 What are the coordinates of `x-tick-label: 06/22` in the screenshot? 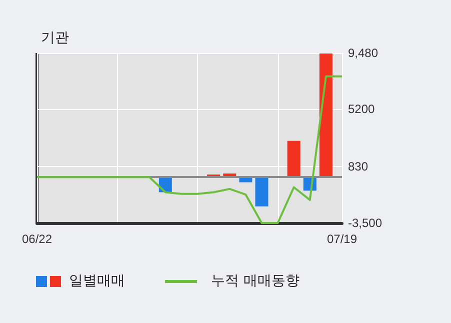 It's located at (37, 239).